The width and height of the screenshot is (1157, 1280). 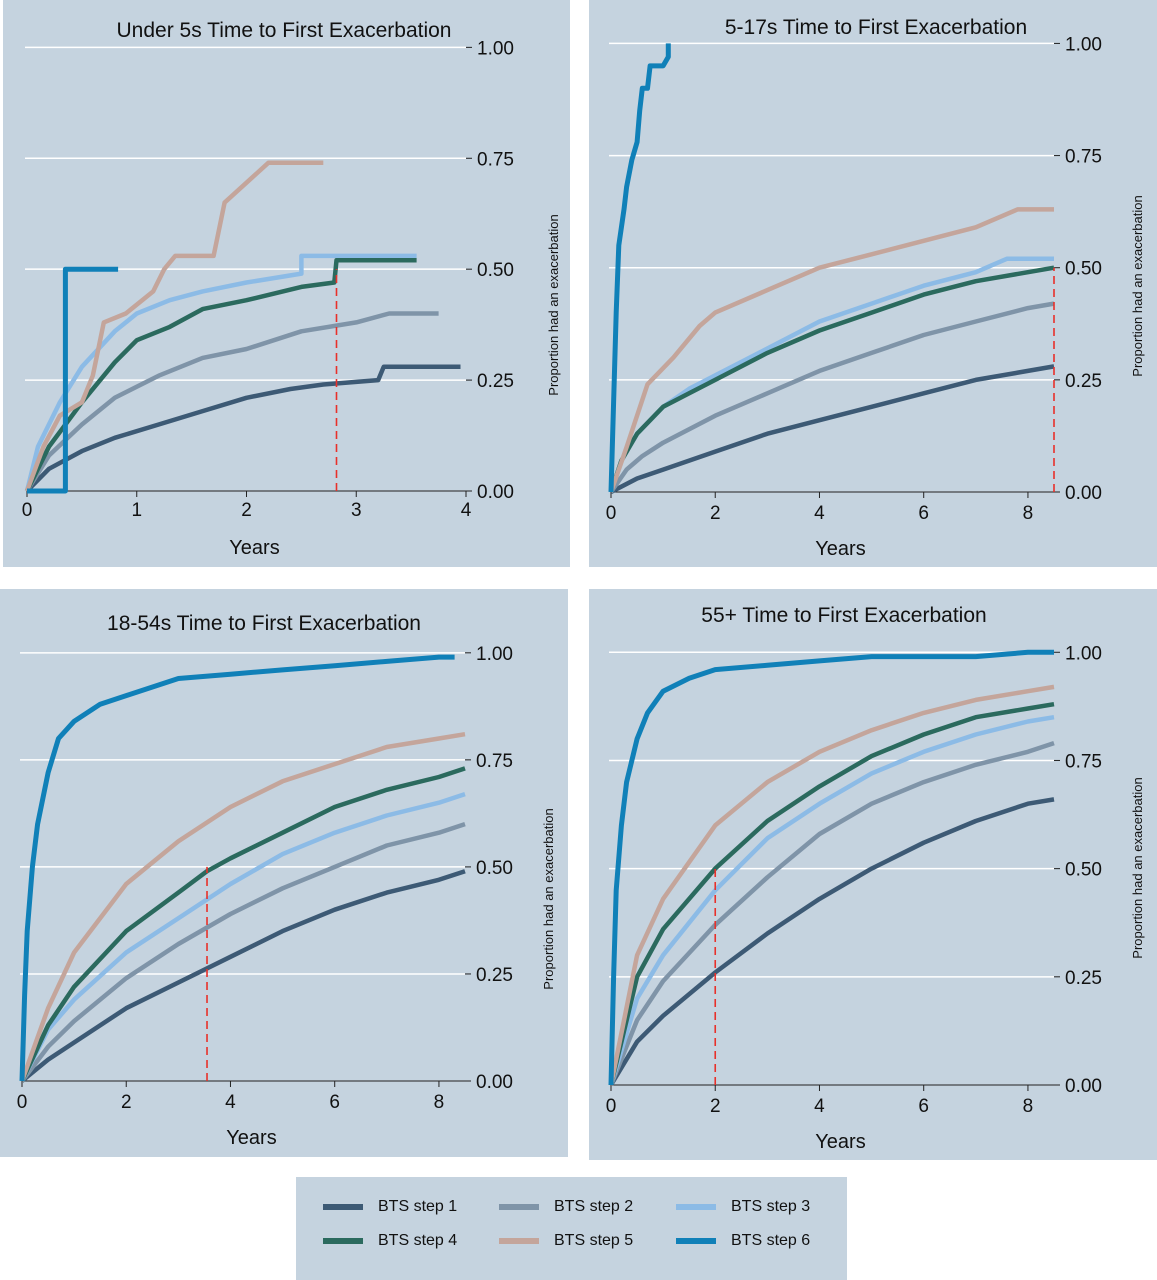 I want to click on legend-label: BTS step 4, so click(x=418, y=1240).